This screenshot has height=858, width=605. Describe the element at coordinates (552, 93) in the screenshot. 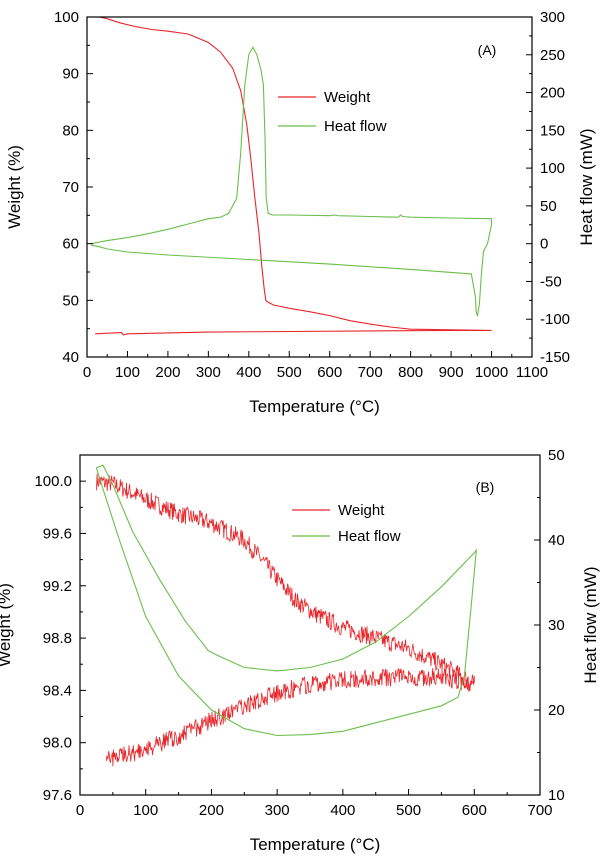

I see `a-y2-tick-label: 200` at that location.